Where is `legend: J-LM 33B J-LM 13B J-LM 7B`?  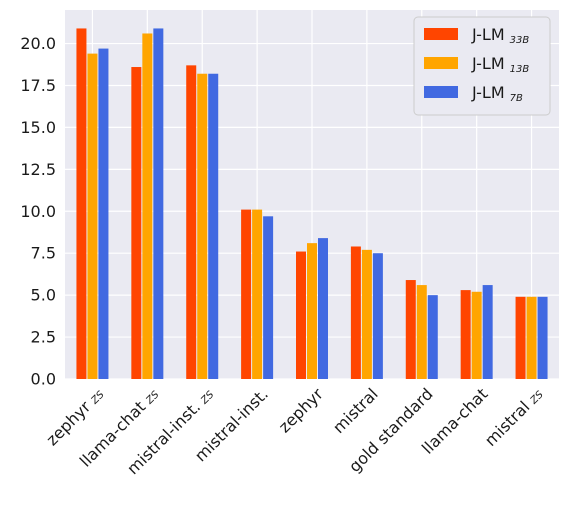 legend: J-LM 33B J-LM 13B J-LM 7B is located at coordinates (482, 66).